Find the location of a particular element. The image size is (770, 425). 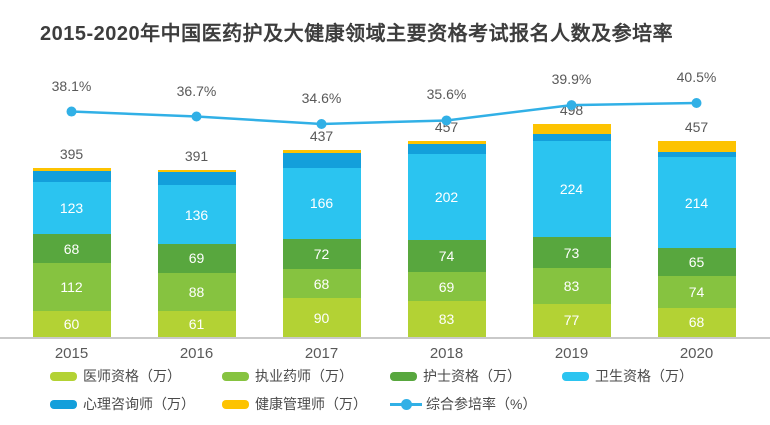

bar-segment: 77 is located at coordinates (571, 320).